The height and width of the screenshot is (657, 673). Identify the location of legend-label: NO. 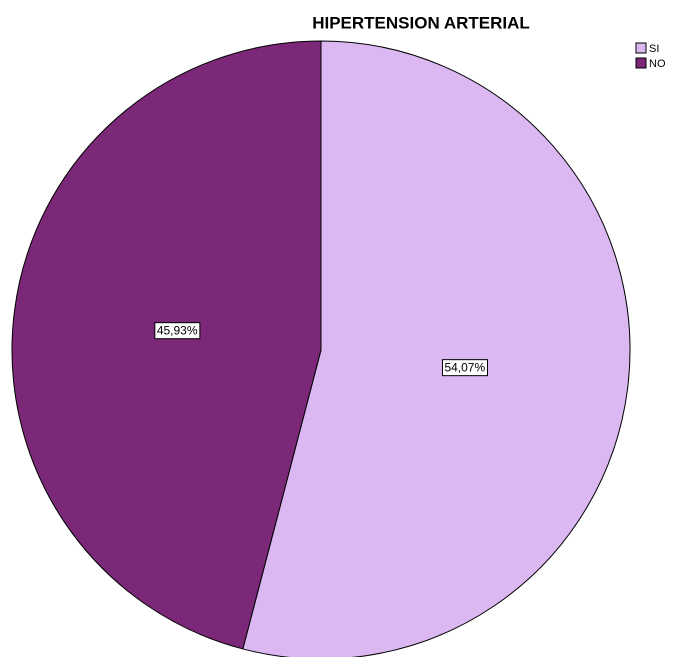
(657, 64).